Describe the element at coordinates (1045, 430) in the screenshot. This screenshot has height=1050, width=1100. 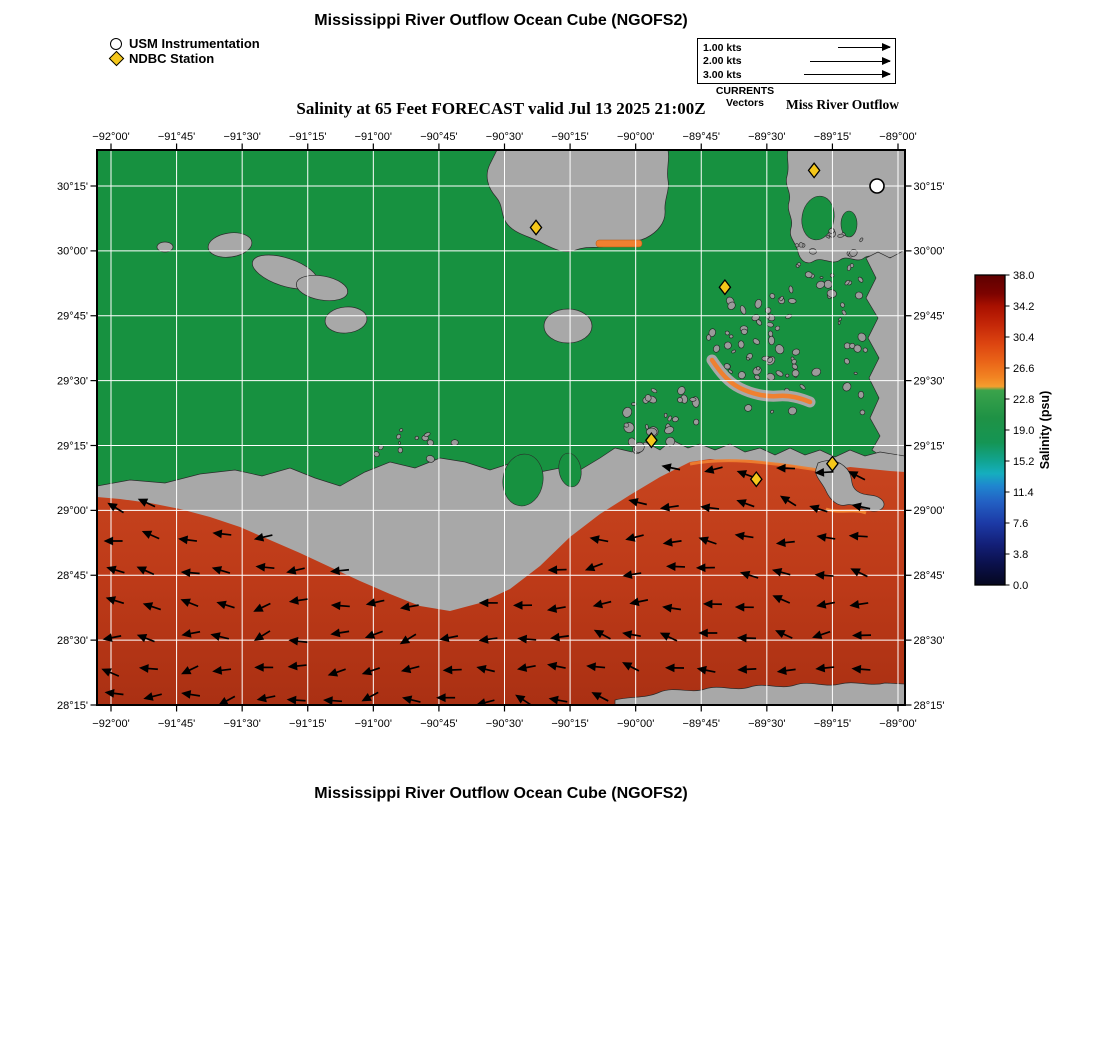
I see `colorbar-axis-label: Salinity (psu)` at that location.